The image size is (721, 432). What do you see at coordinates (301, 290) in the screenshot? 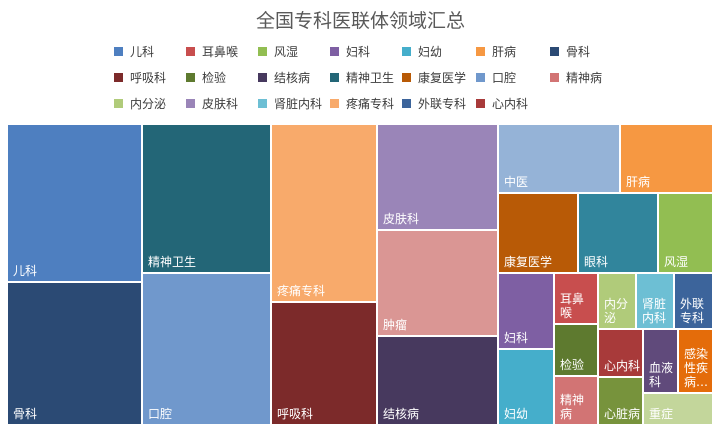
I see `treemap-cell-label: 疼痛专科` at bounding box center [301, 290].